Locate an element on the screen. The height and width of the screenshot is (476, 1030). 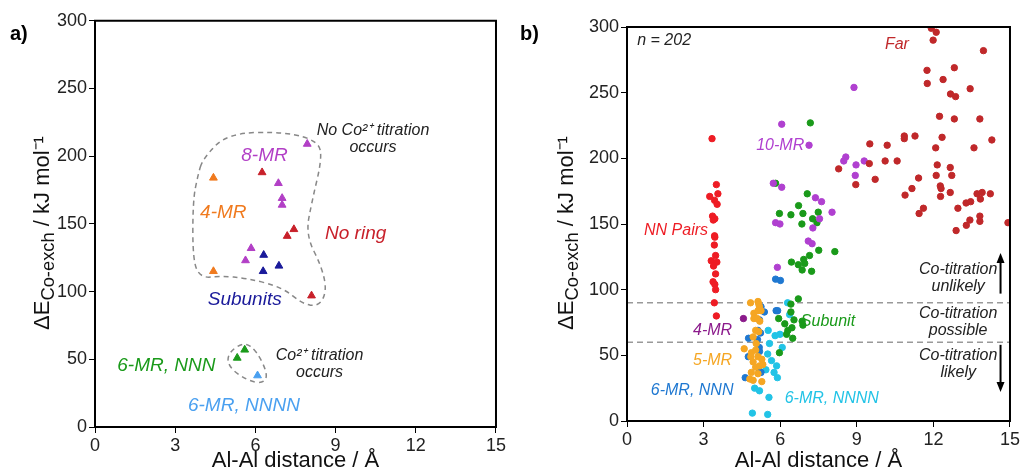
x-tick-label: 6 is located at coordinates (780, 438).